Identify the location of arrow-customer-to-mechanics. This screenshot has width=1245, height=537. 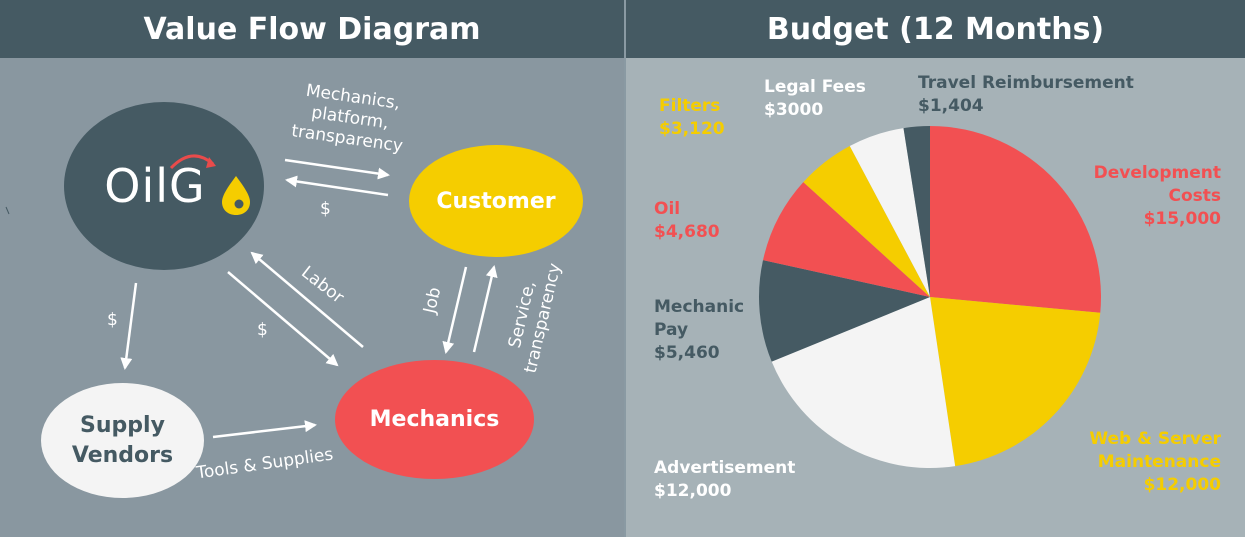
(455, 310).